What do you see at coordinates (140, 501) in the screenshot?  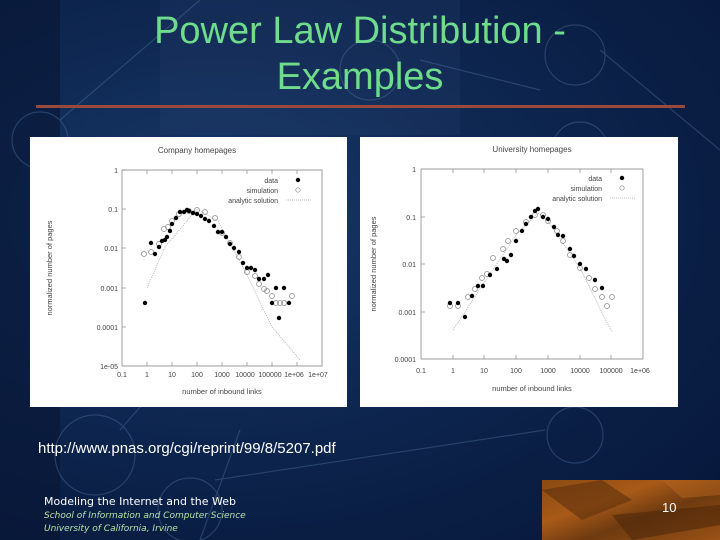 I see `footer-course-title: Modeling the Internet and the Web` at bounding box center [140, 501].